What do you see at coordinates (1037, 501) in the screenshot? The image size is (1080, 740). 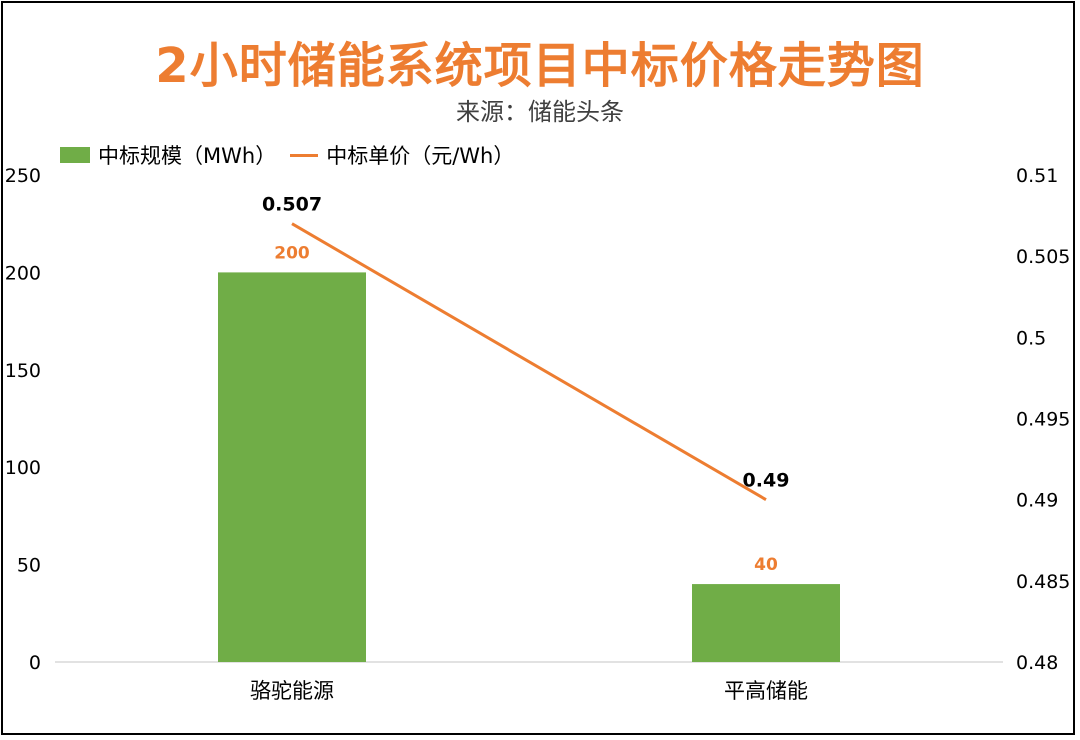 I see `right-axis-tick: 0.49` at bounding box center [1037, 501].